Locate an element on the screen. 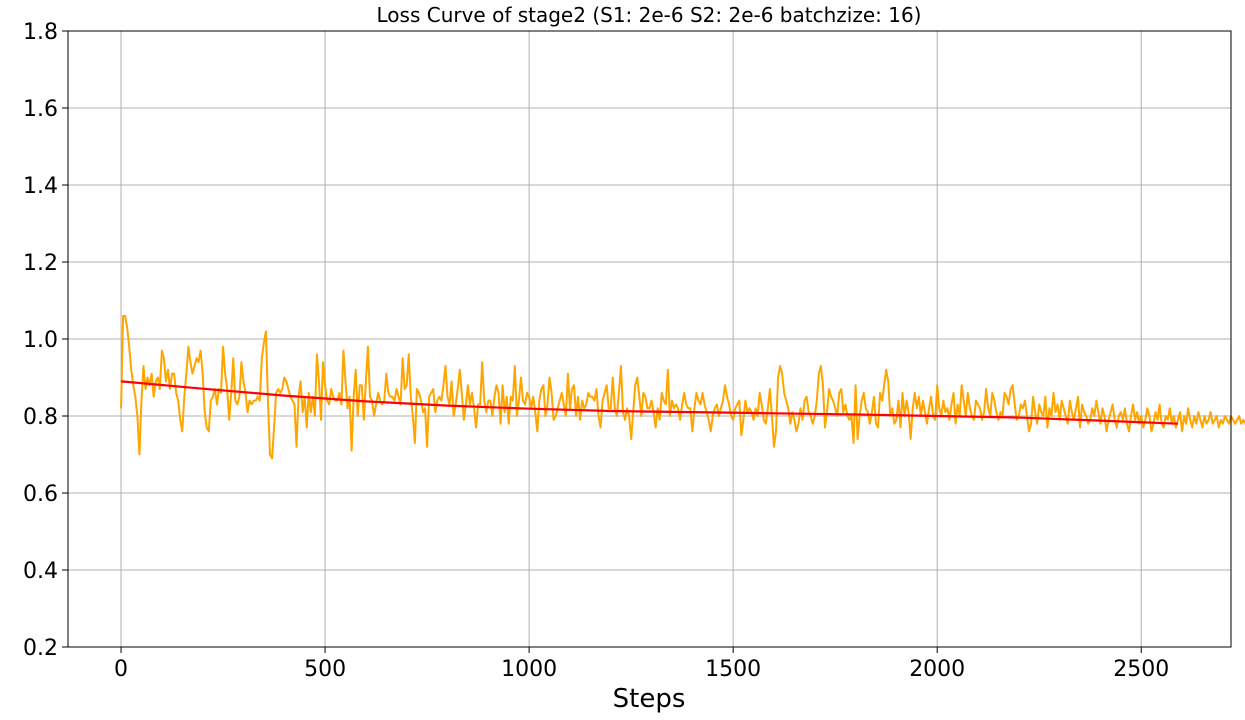  x-tick-label: 2500 is located at coordinates (1141, 669).